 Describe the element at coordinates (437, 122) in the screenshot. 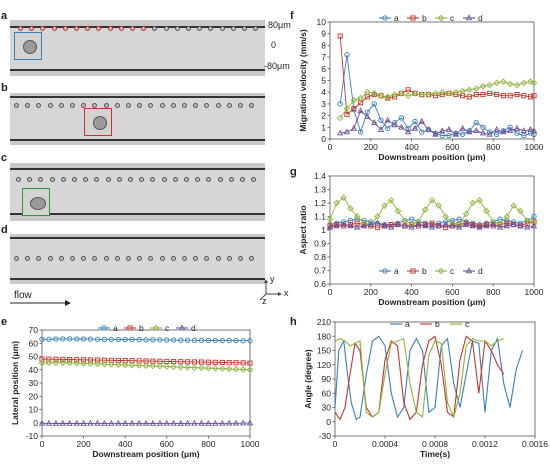

I see `series-d` at that location.